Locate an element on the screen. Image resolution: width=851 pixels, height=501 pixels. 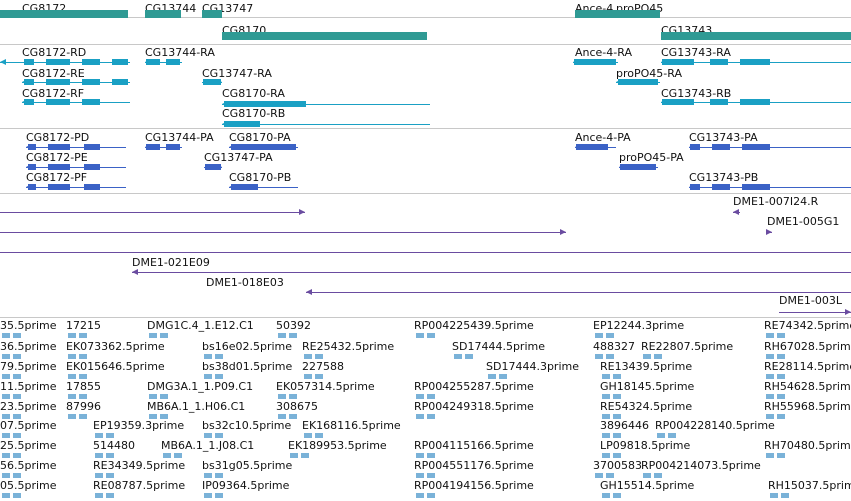
mrna-label: CG13743-RA is located at coordinates (696, 52).